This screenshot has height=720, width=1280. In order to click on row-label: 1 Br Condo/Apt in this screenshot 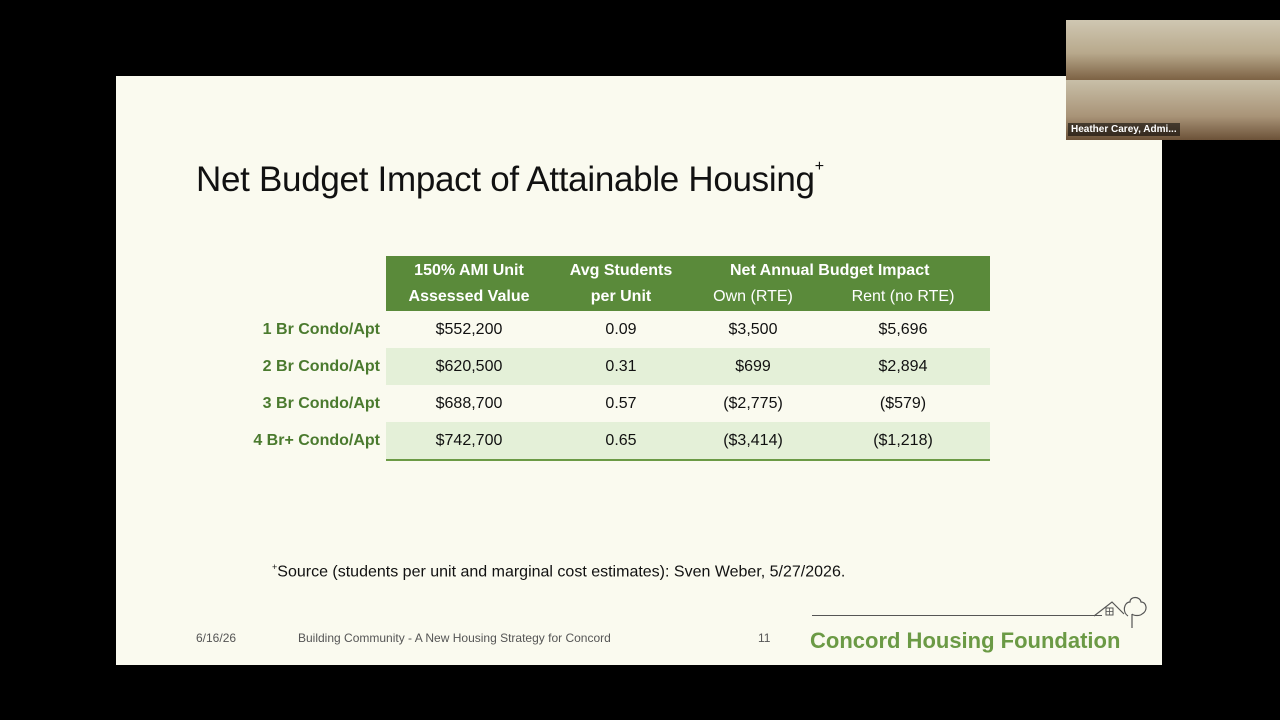, I will do `click(321, 329)`.